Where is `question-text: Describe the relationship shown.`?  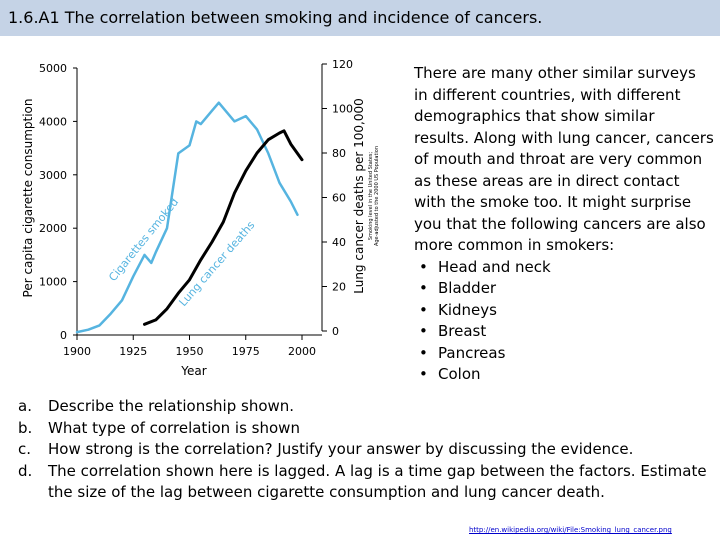
question-text: Describe the relationship shown. is located at coordinates (171, 406).